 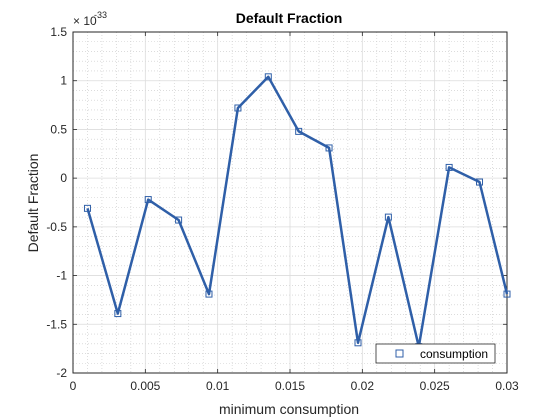 What do you see at coordinates (454, 354) in the screenshot?
I see `legend-label-consumption: consumption` at bounding box center [454, 354].